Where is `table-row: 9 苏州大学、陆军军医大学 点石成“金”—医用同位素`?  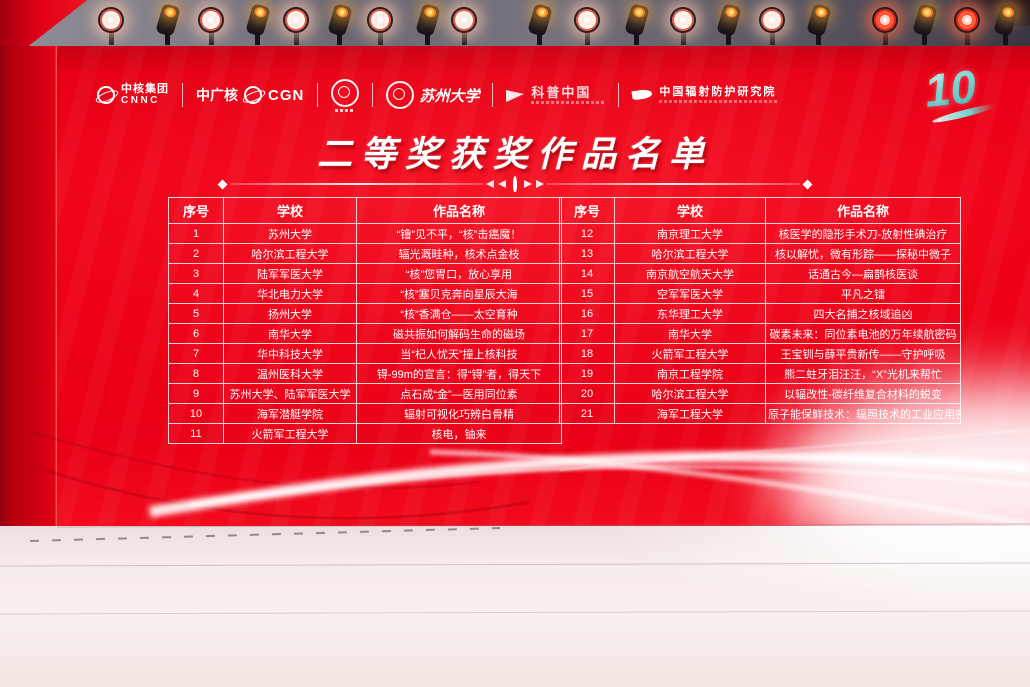 table-row: 9 苏州大学、陆军军医大学 点石成“金”—医用同位素 is located at coordinates (365, 393).